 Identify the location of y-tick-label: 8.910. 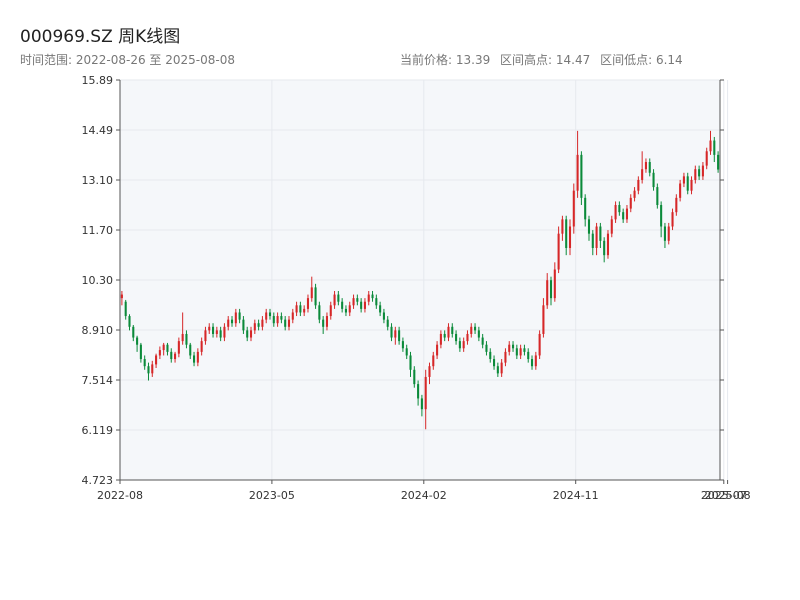
(98, 330).